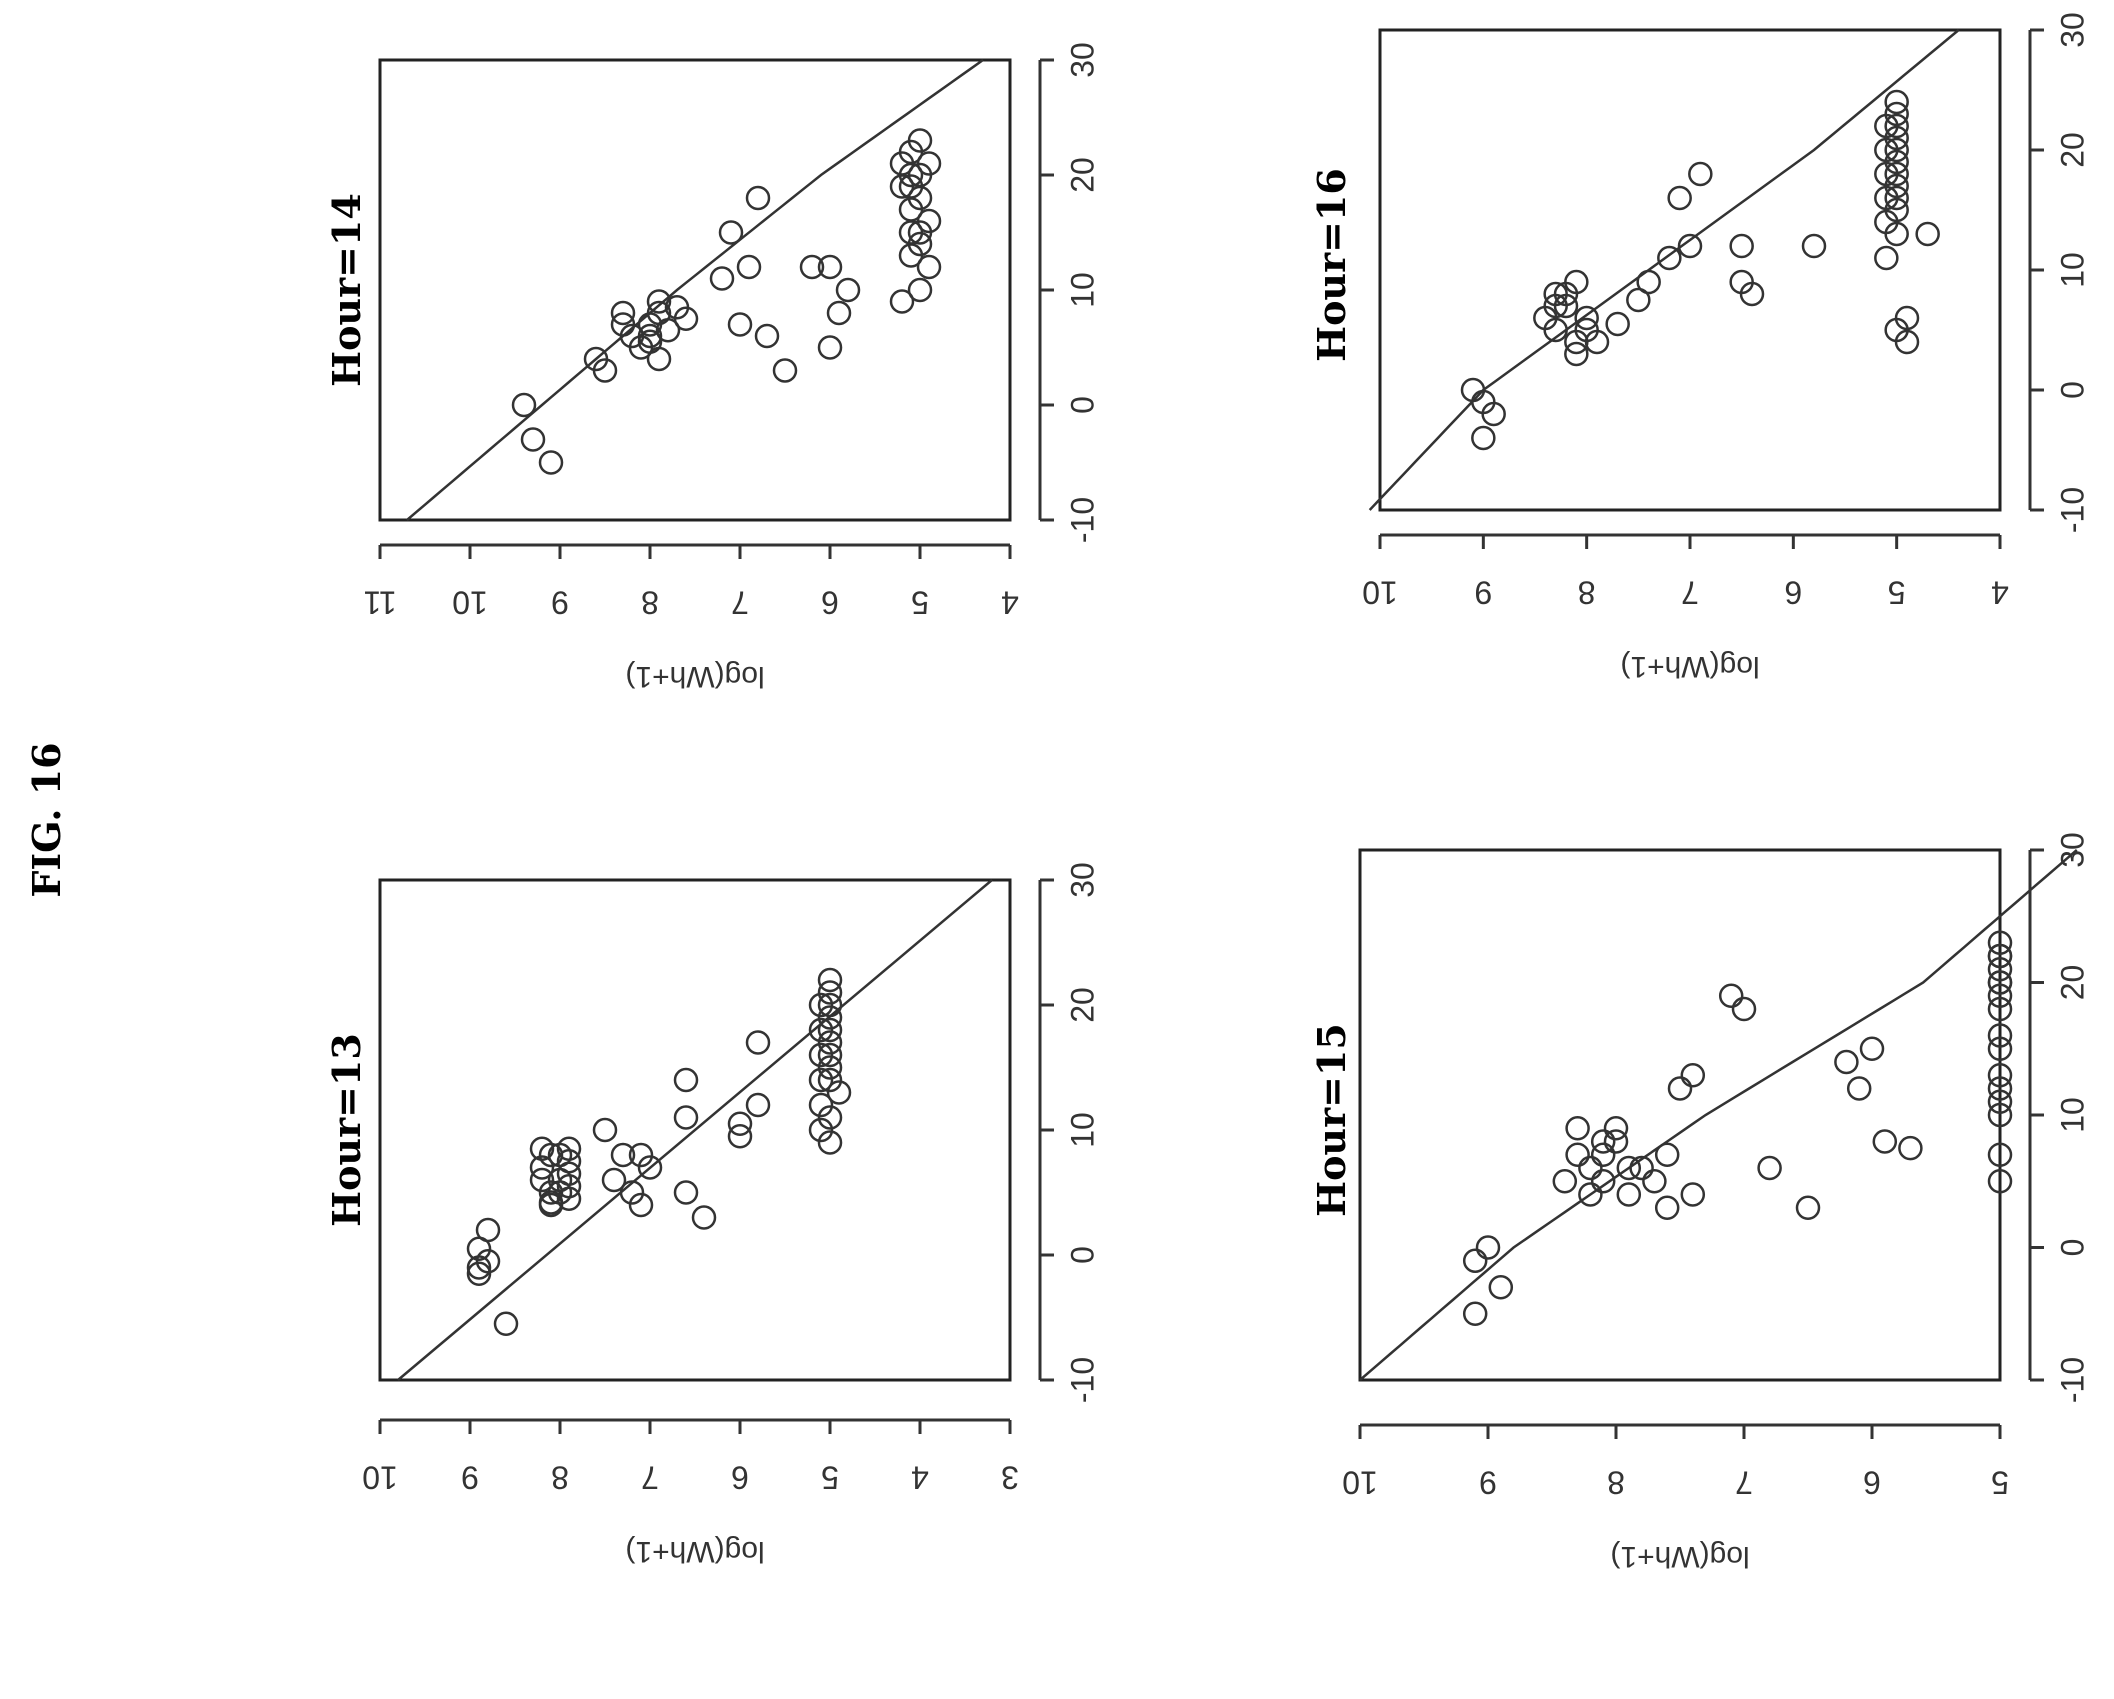  Describe the element at coordinates (650, 1478) in the screenshot. I see `y-tick-label: 7` at that location.